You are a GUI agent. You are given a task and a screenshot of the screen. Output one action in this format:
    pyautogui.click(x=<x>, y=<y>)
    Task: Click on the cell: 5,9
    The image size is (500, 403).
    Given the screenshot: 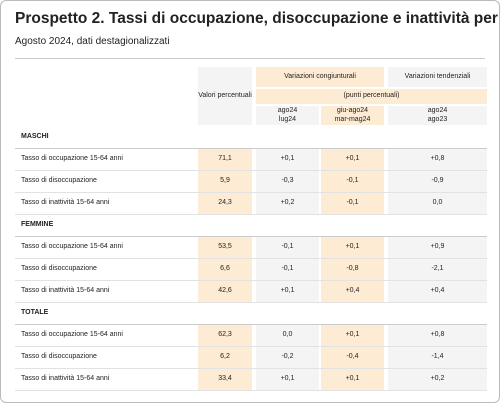 What is the action you would take?
    pyautogui.click(x=225, y=181)
    